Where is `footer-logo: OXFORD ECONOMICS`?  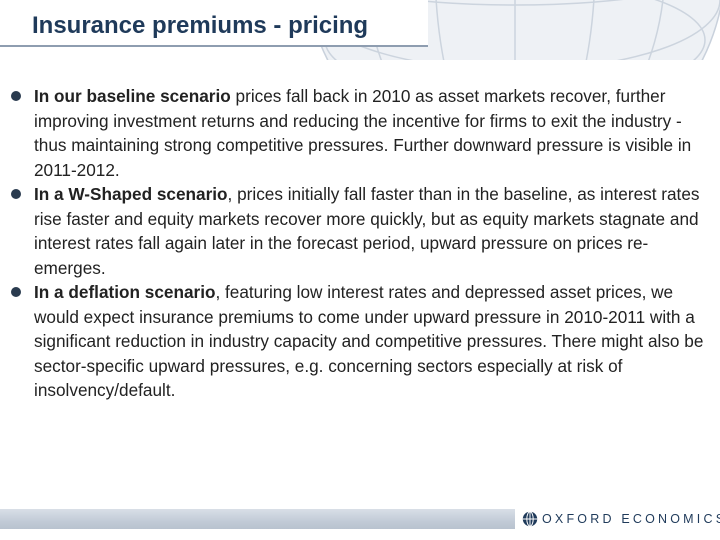
footer-logo: OXFORD ECONOMICS is located at coordinates (621, 519).